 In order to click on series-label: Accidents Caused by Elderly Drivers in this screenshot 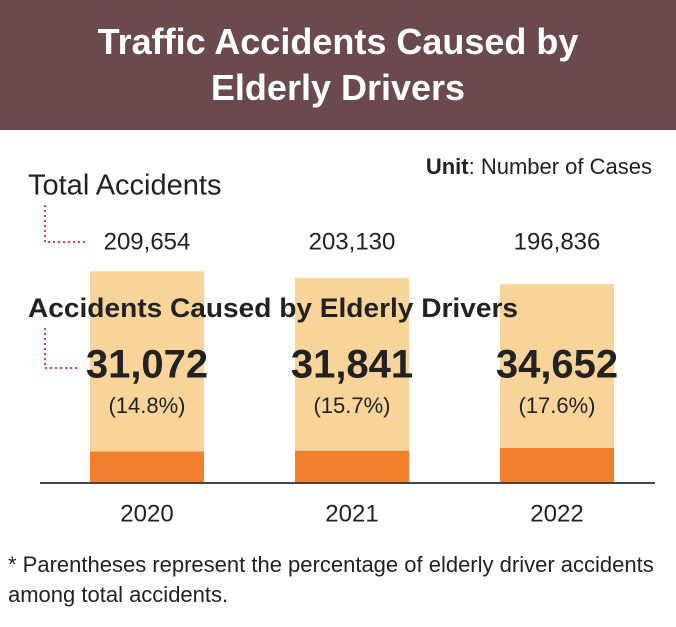, I will do `click(273, 308)`.